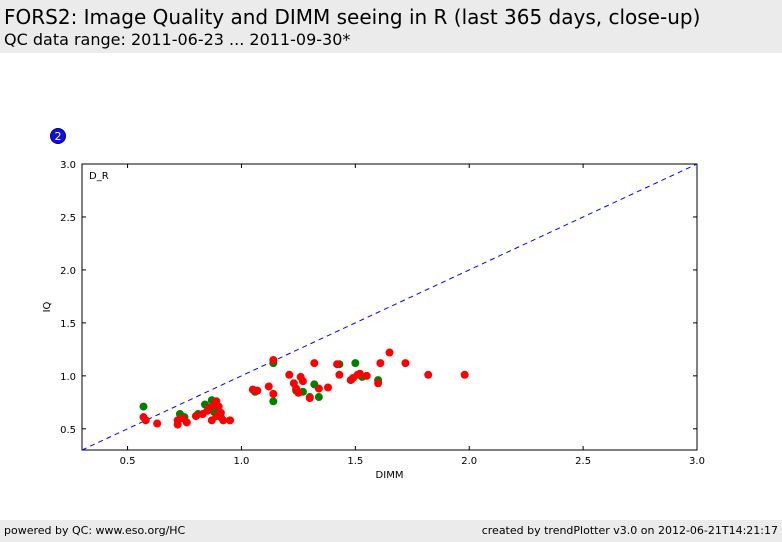 Image resolution: width=782 pixels, height=542 pixels. Describe the element at coordinates (68, 218) in the screenshot. I see `y-tick-label: 2.5` at that location.